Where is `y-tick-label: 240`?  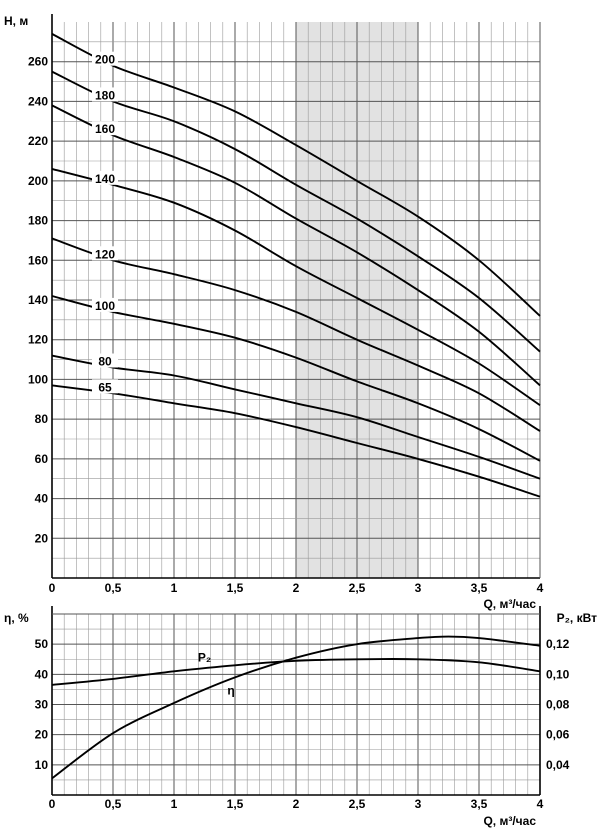
y-tick-label: 240 is located at coordinates (38, 101).